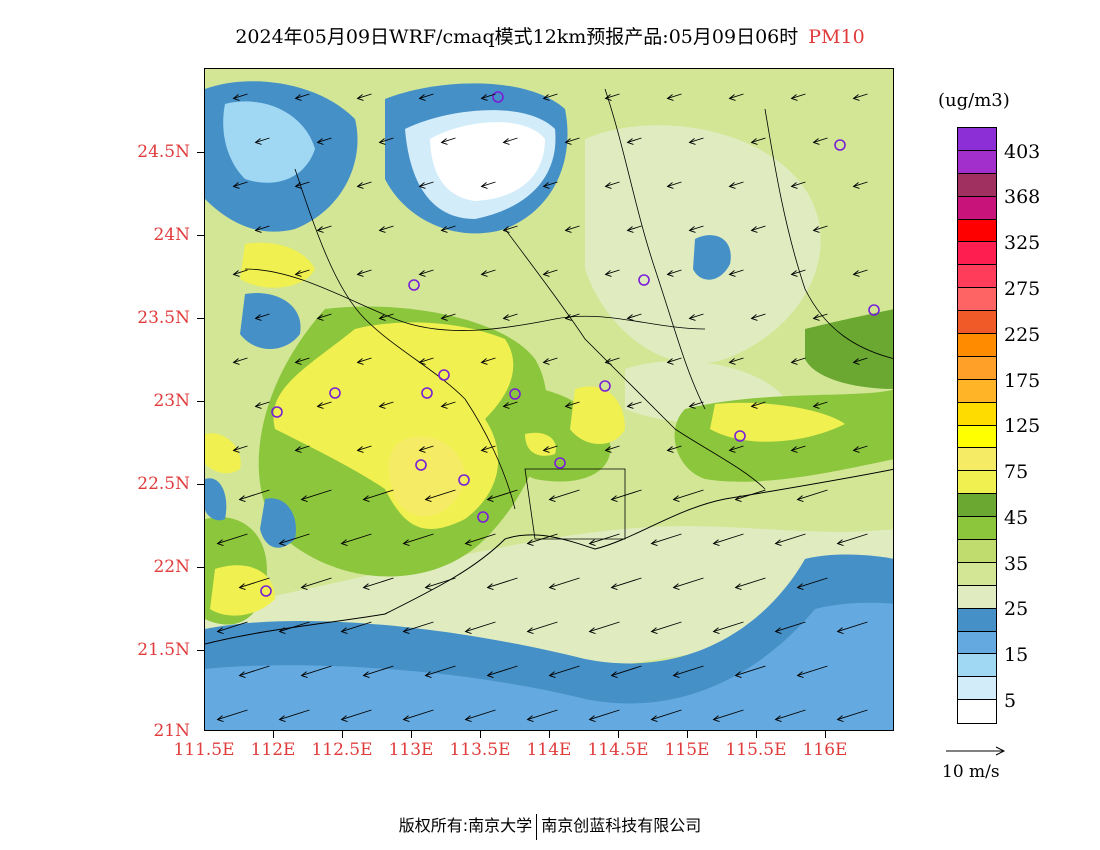 The width and height of the screenshot is (1100, 850). I want to click on x-tick-label: 114E, so click(549, 750).